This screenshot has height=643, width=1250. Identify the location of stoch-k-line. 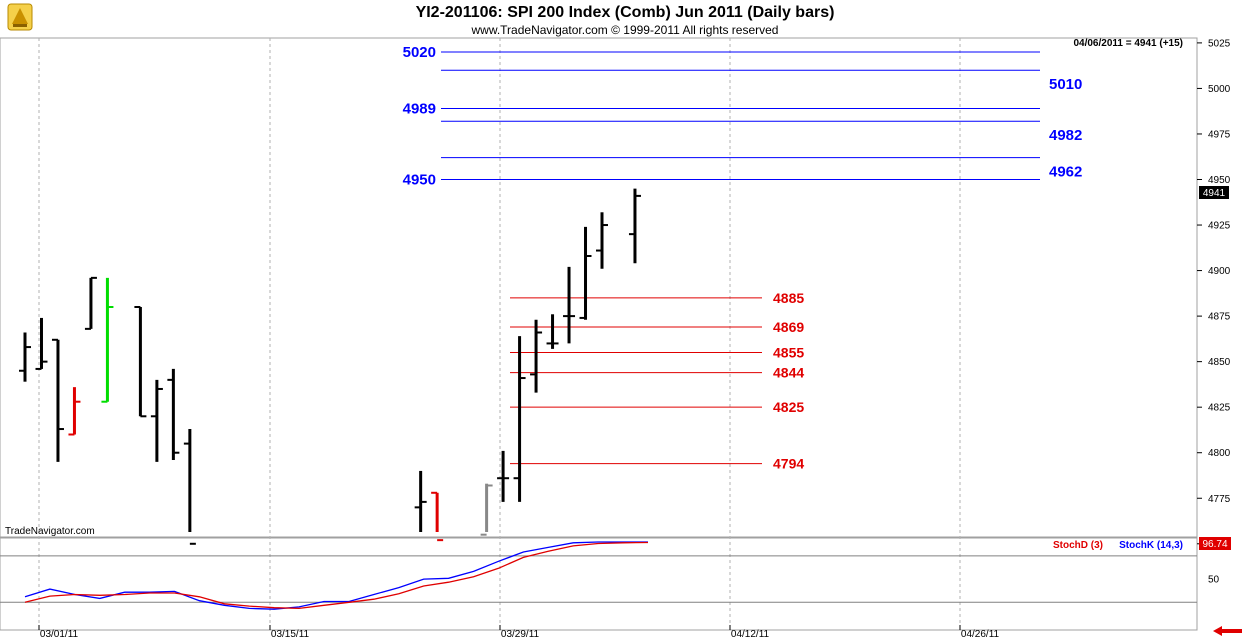
(336, 575).